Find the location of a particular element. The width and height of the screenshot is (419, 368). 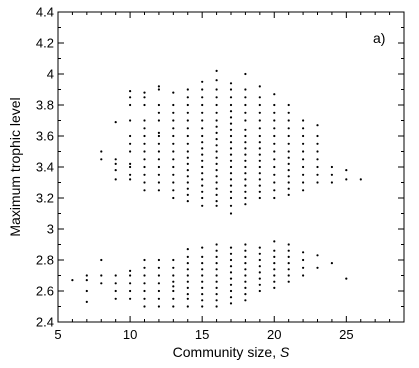

x-tick-label: 5 is located at coordinates (57, 334).